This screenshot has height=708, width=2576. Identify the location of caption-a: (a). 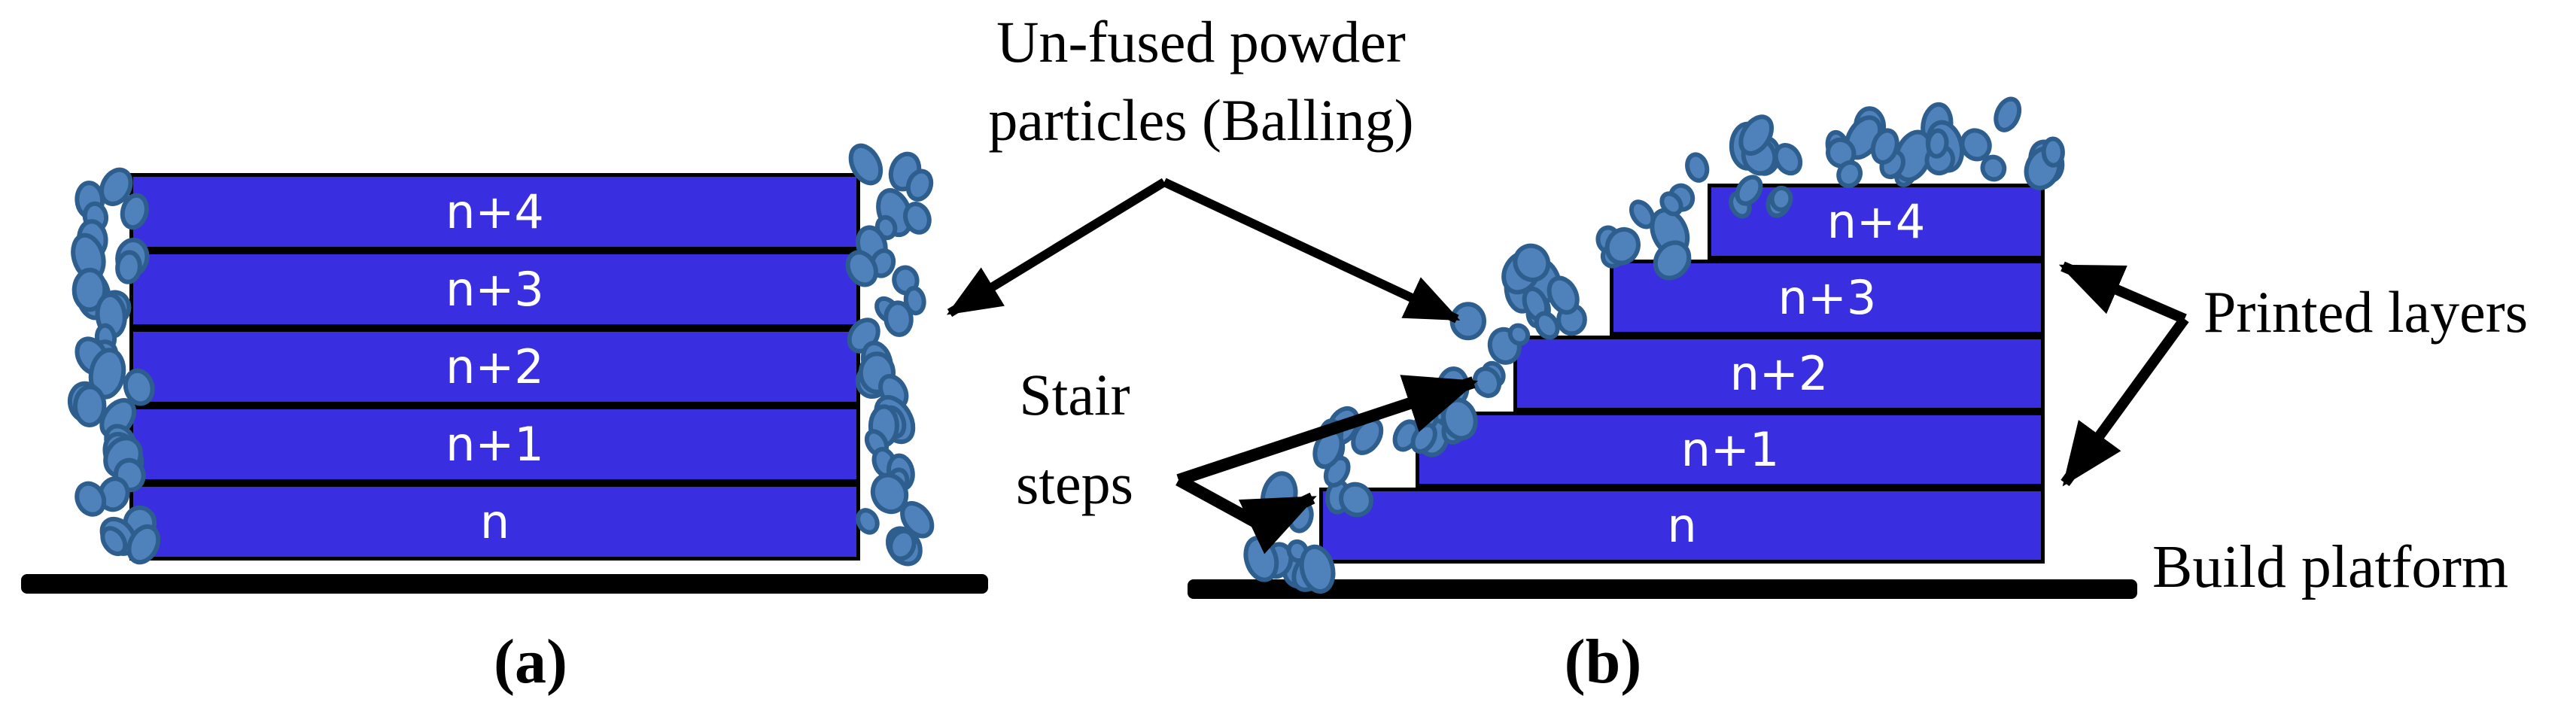
(530, 662).